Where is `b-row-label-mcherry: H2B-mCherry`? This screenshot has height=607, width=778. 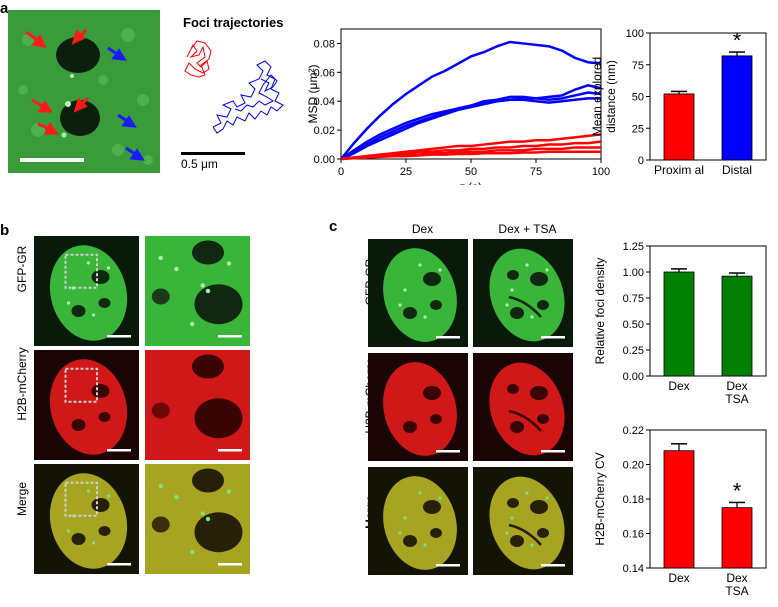 b-row-label-mcherry: H2B-mCherry is located at coordinates (22, 384).